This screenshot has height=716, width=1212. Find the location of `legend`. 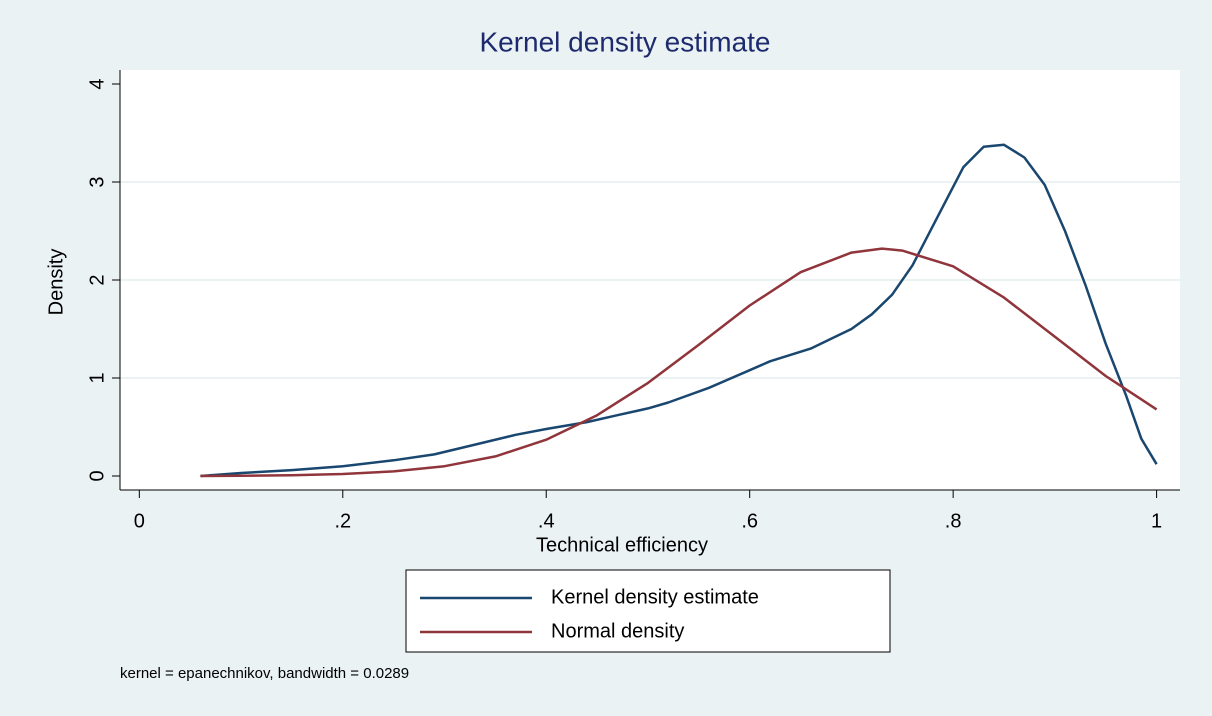

legend is located at coordinates (648, 611).